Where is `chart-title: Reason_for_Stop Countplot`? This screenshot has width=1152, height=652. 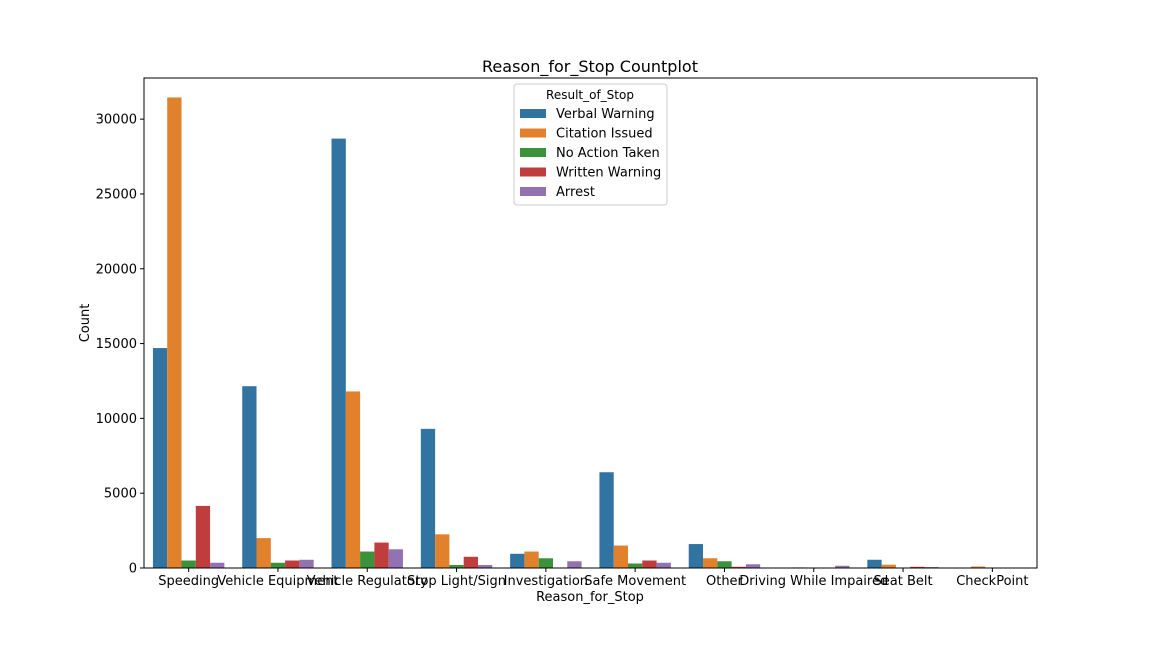 chart-title: Reason_for_Stop Countplot is located at coordinates (590, 67).